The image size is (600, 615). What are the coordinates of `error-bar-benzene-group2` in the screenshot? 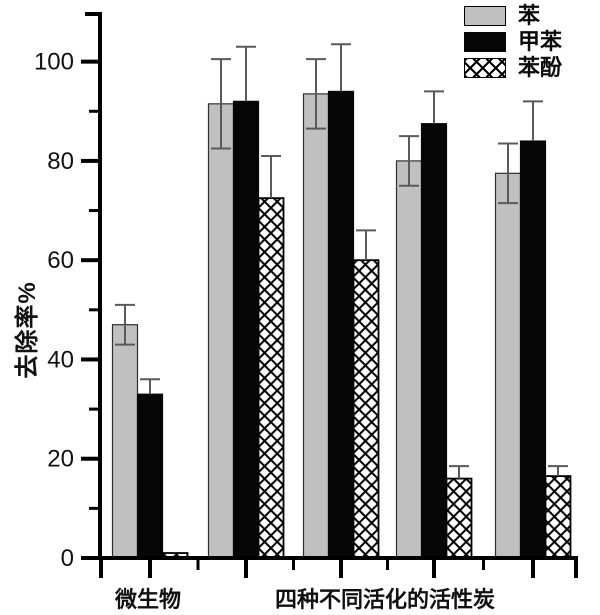 It's located at (221, 104).